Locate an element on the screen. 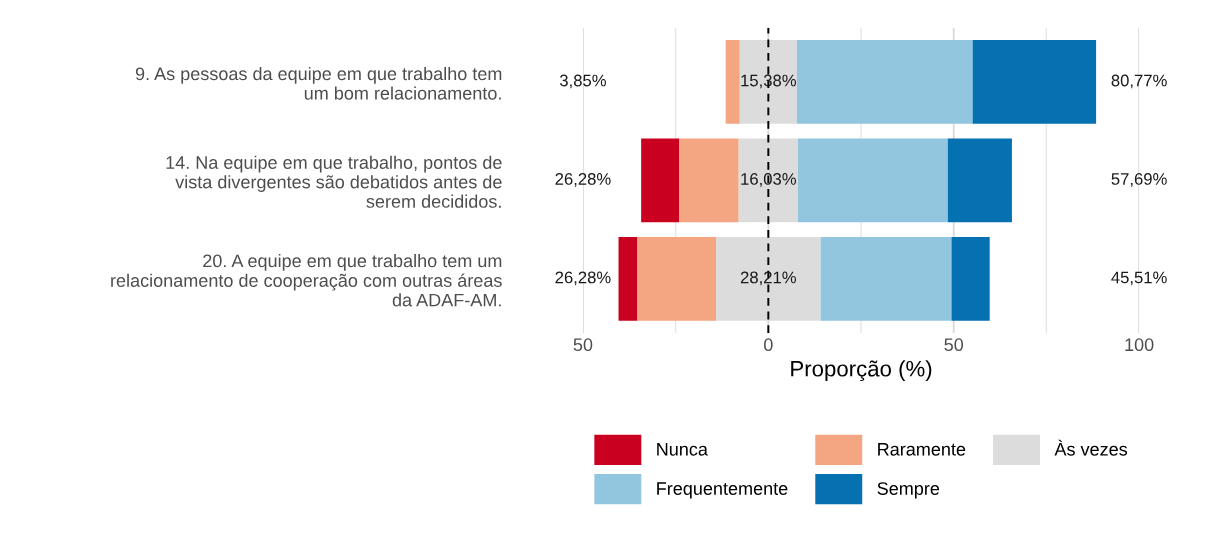  legend-label: Frequentemente is located at coordinates (722, 490).